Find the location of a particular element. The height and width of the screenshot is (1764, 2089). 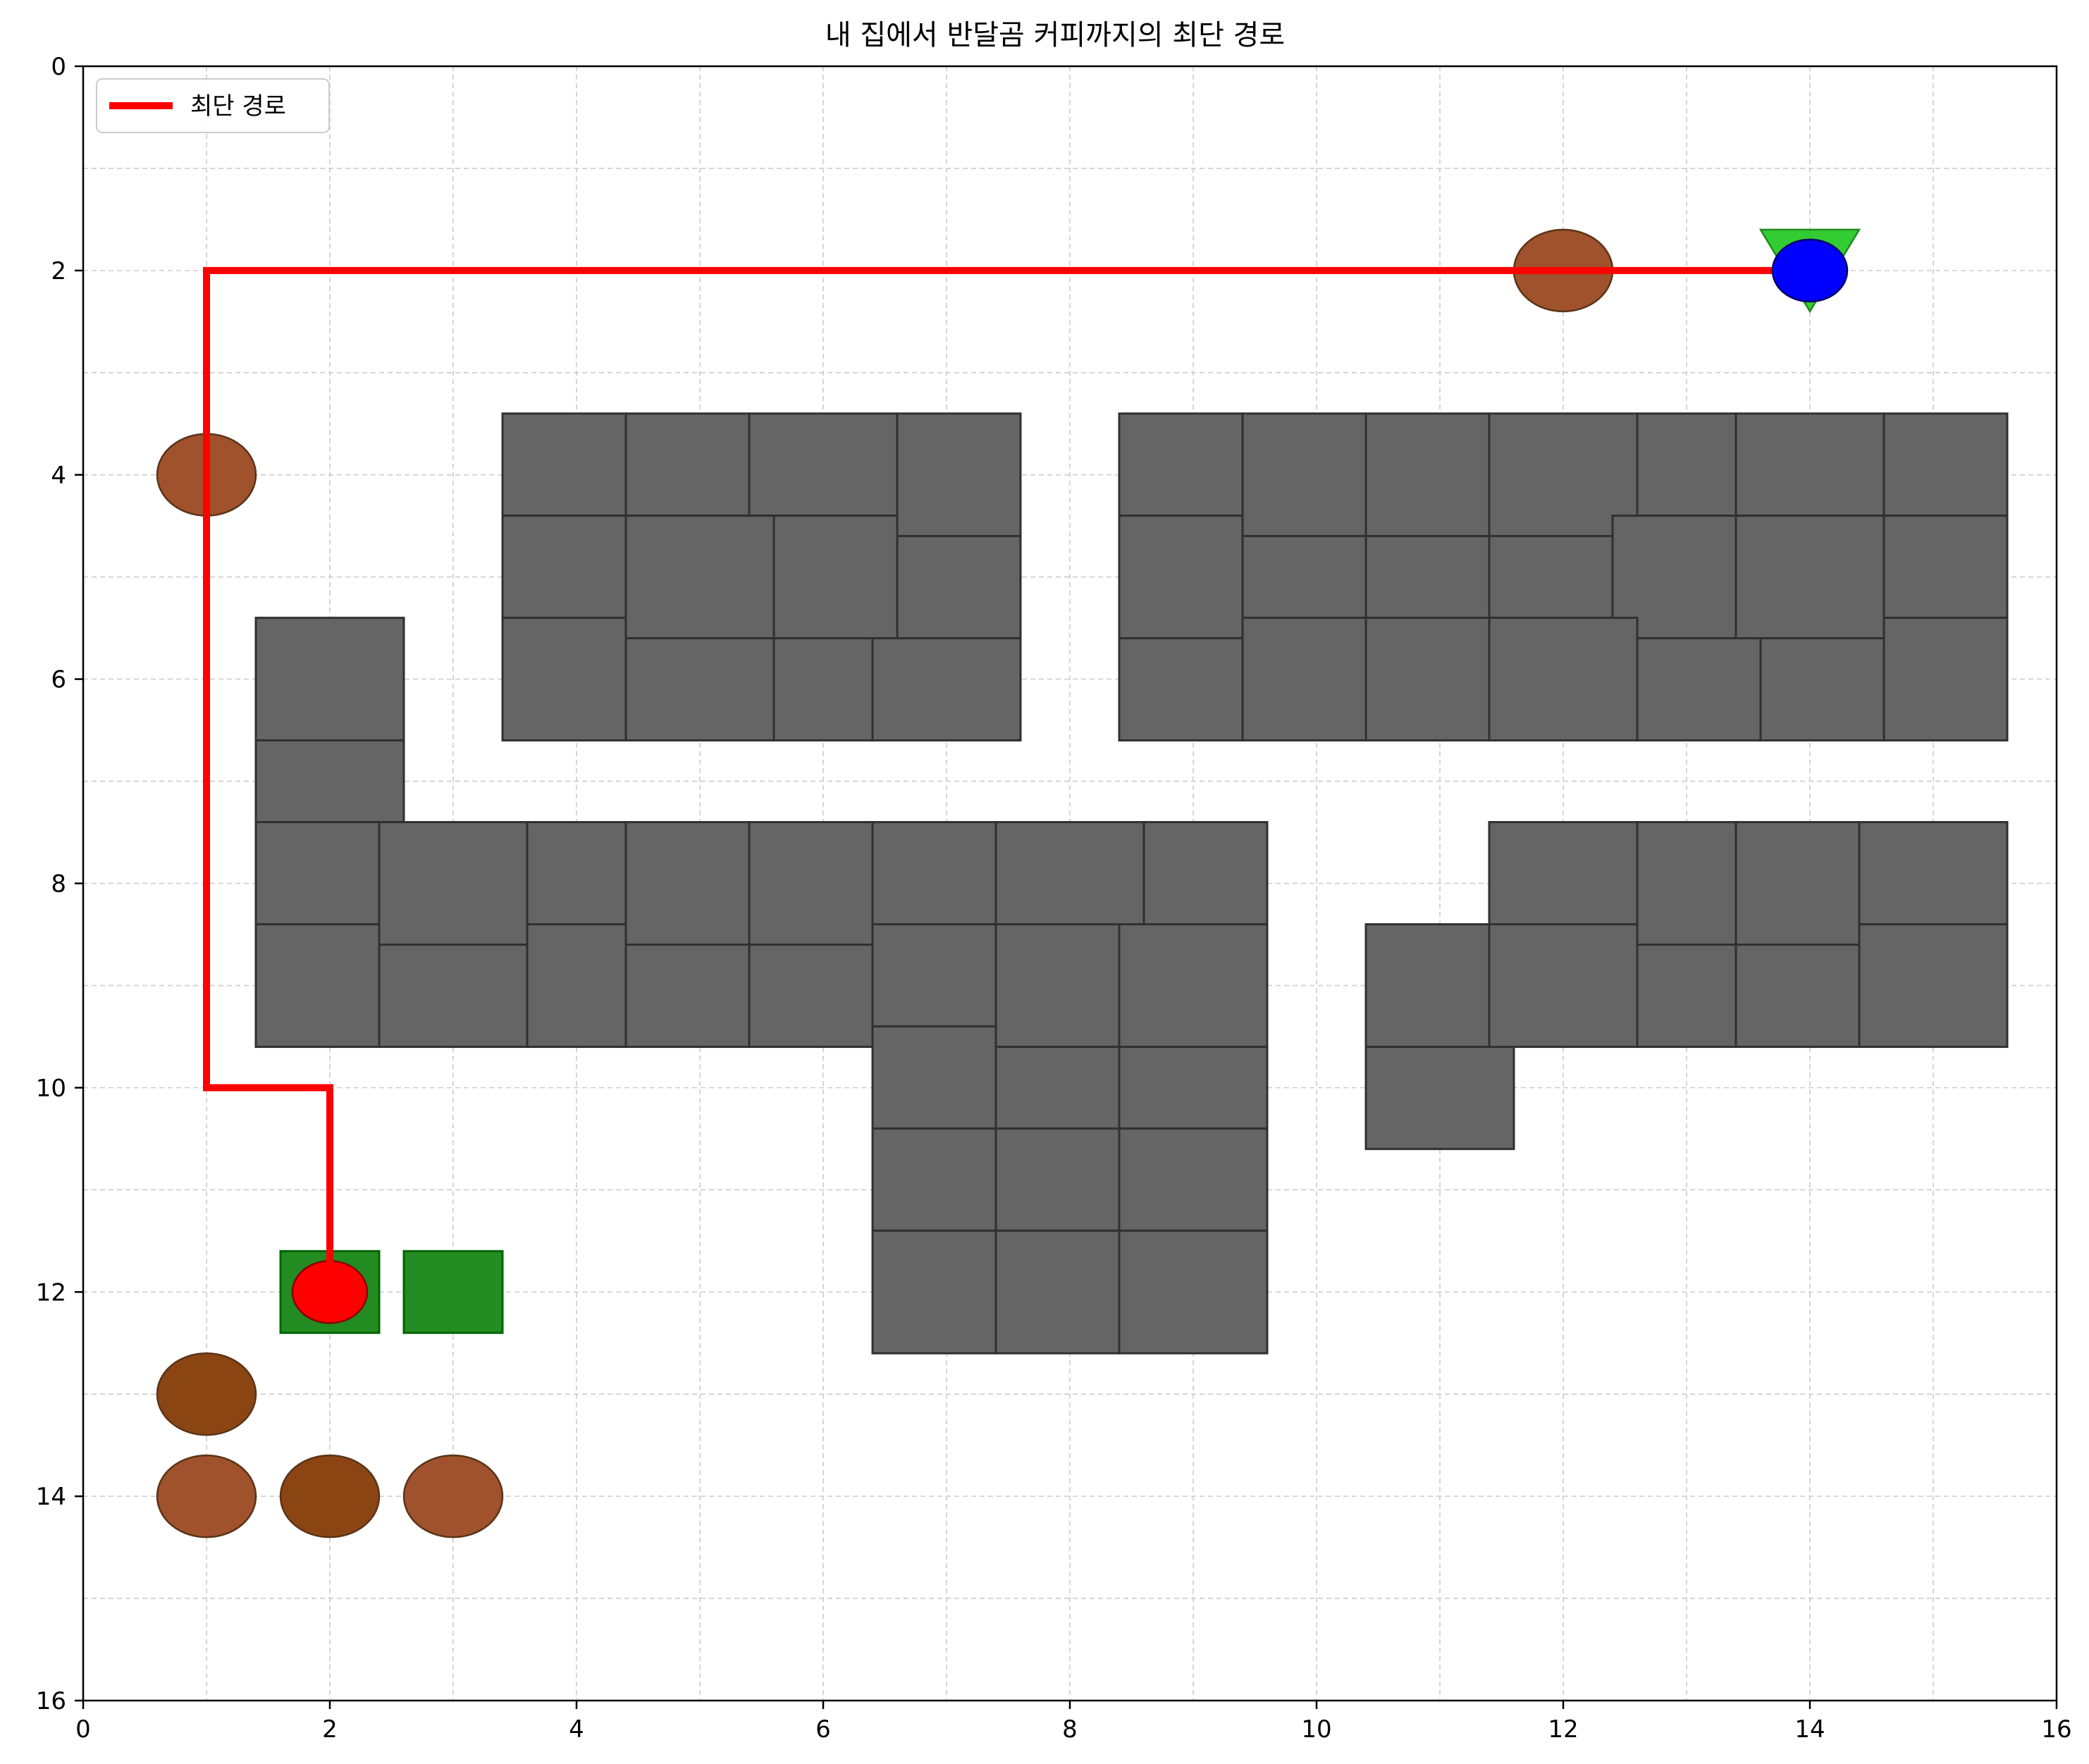

y-tick-label: 0 is located at coordinates (58, 67).